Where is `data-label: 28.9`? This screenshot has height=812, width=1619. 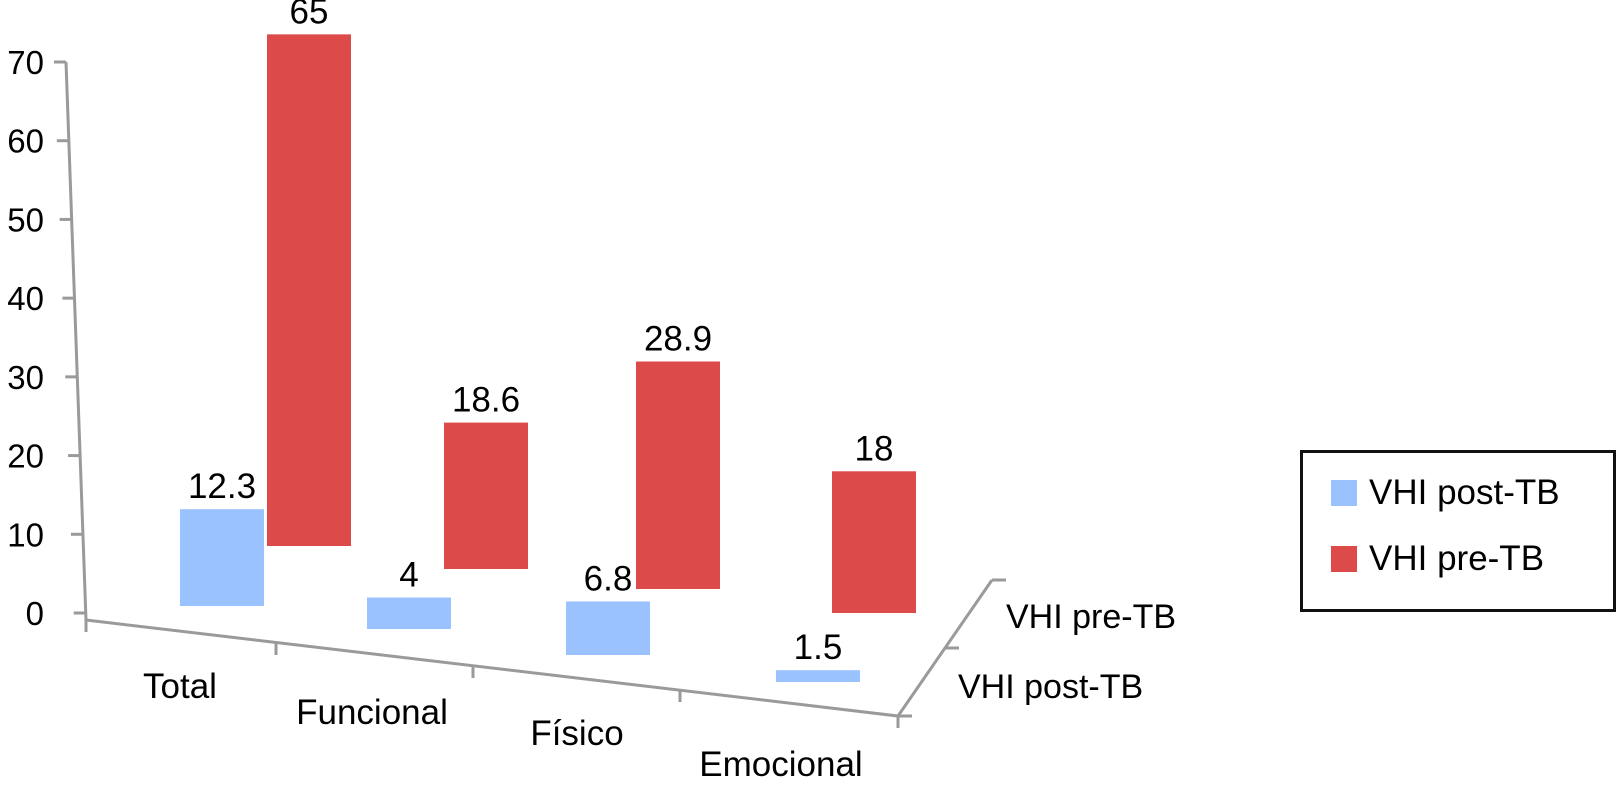
data-label: 28.9 is located at coordinates (678, 339).